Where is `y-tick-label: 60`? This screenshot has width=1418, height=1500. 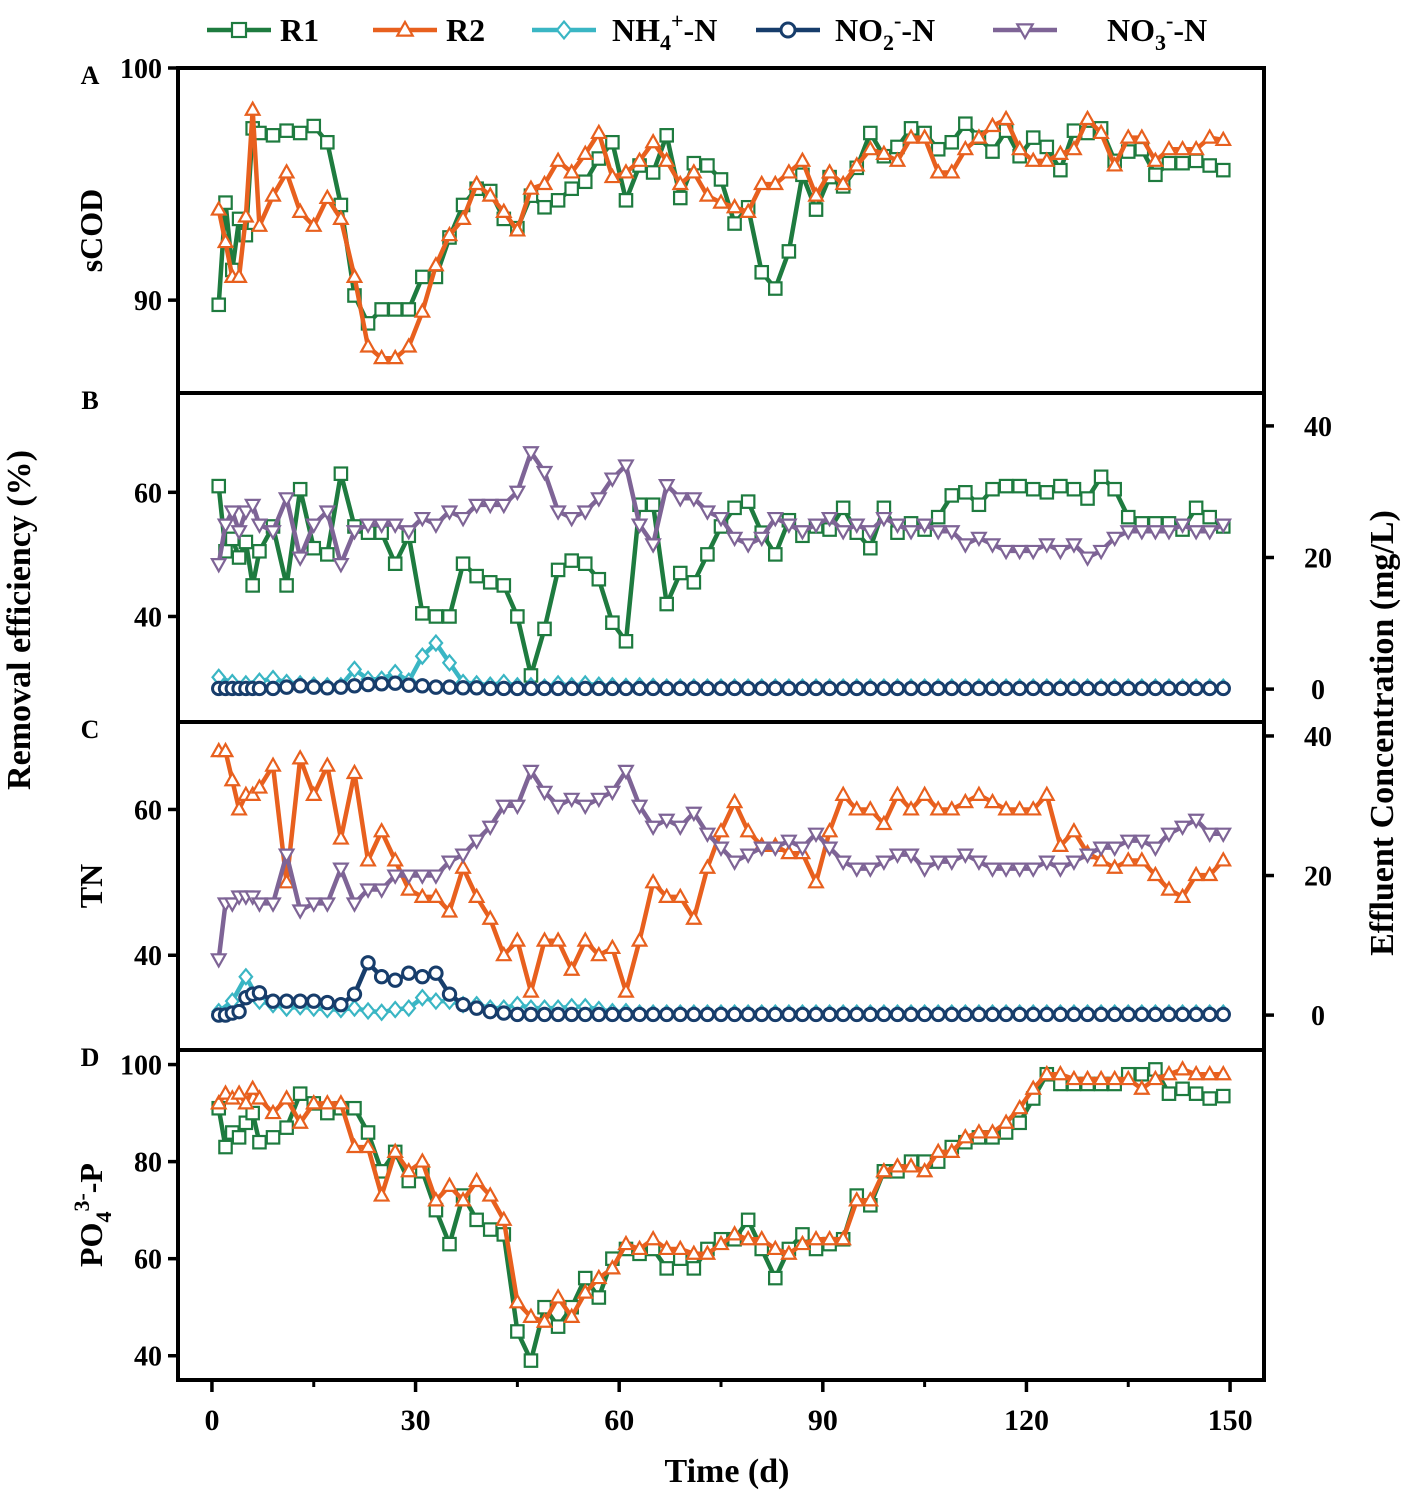
y-tick-label: 60 is located at coordinates (148, 810).